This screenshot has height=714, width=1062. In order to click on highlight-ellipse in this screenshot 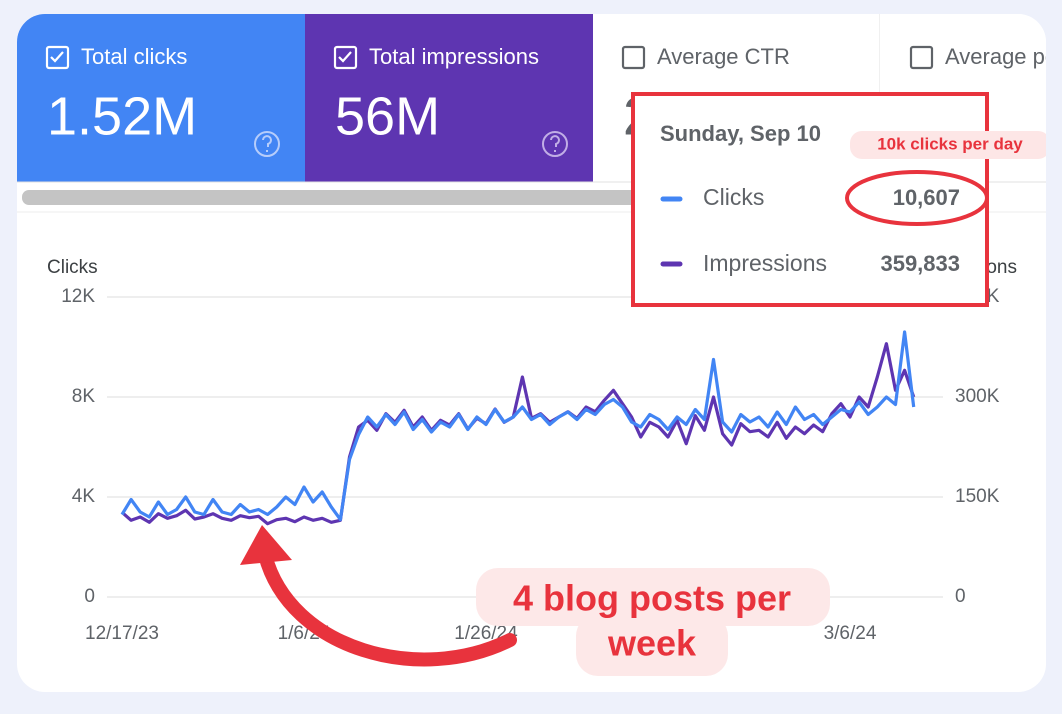, I will do `click(917, 198)`.